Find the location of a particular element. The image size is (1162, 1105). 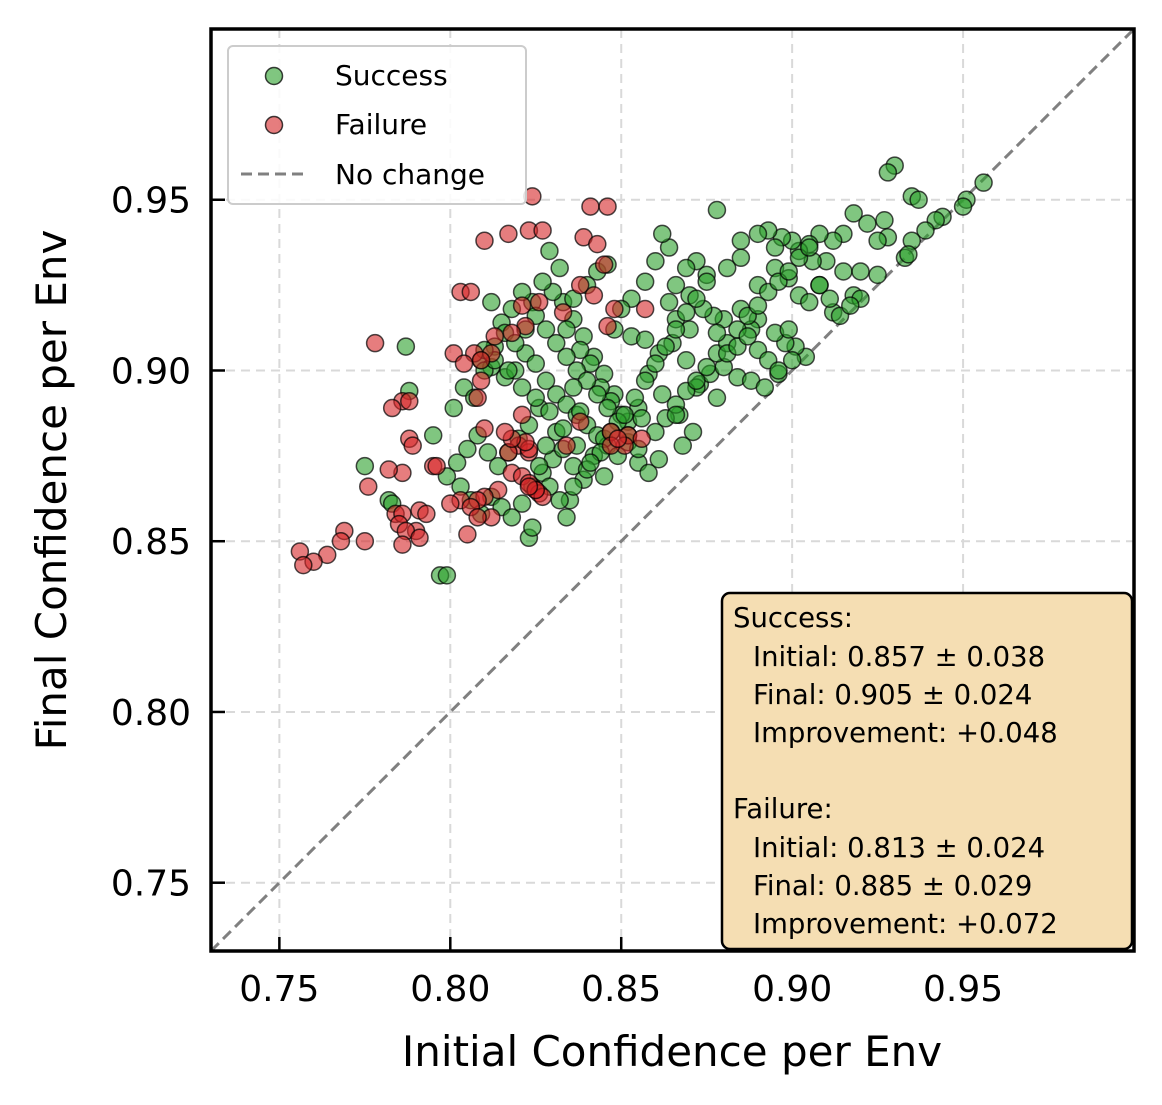

legend-nochange-label: No change is located at coordinates (410, 174).